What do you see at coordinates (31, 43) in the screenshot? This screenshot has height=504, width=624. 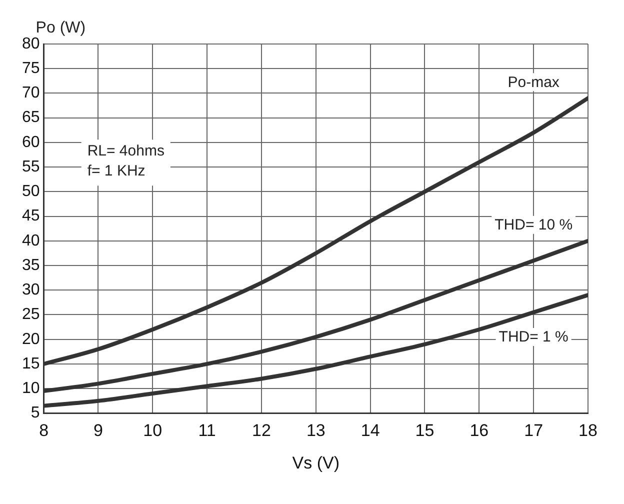 I see `y-tick-label: 80` at bounding box center [31, 43].